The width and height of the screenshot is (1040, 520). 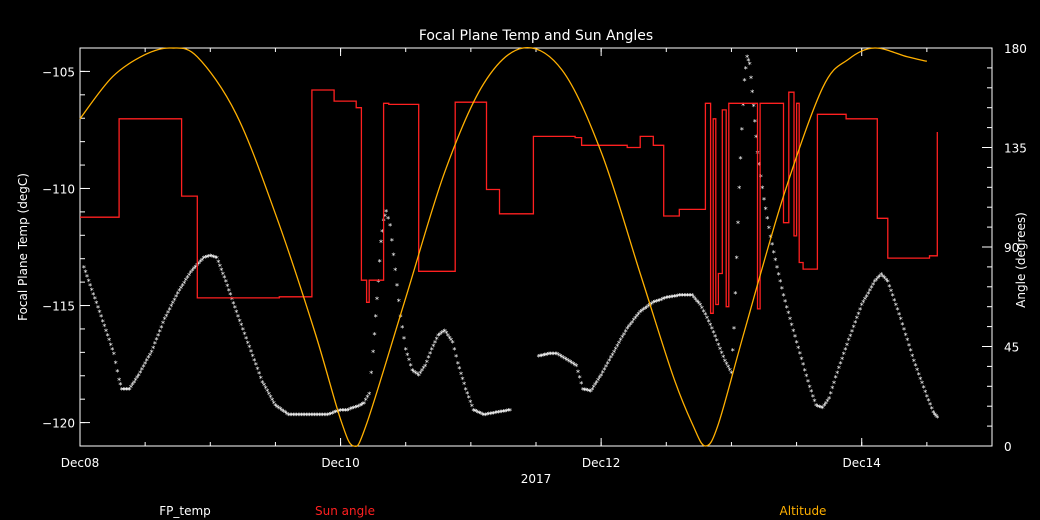 I want to click on chart-title: Focal Plane Temp and Sun Angles, so click(x=536, y=36).